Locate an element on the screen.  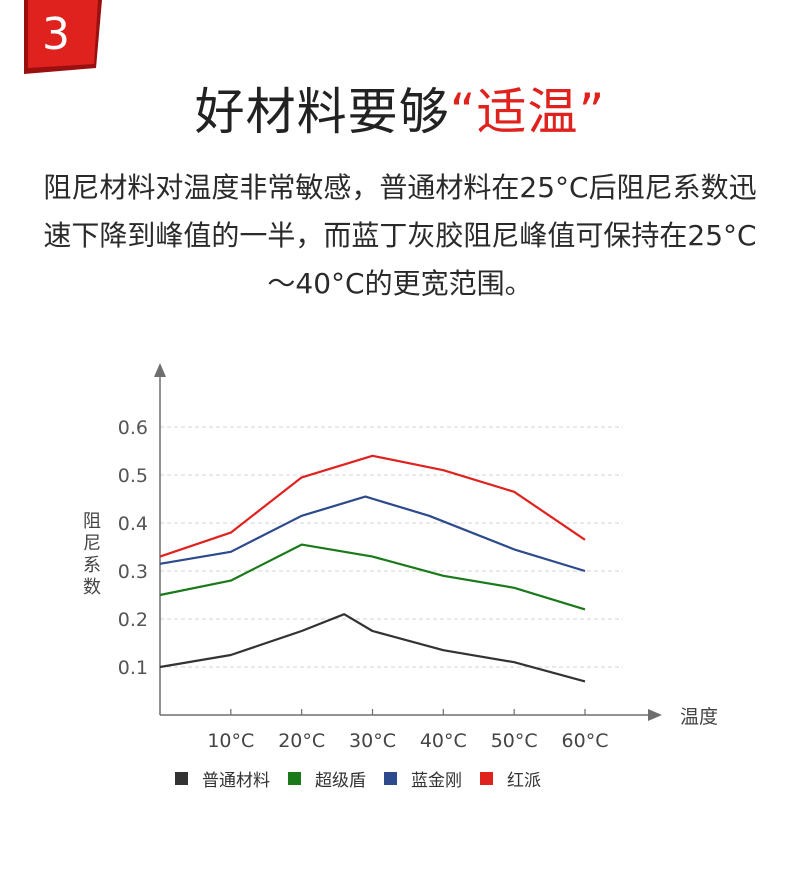
legend-item: 超级盾 is located at coordinates (327, 778).